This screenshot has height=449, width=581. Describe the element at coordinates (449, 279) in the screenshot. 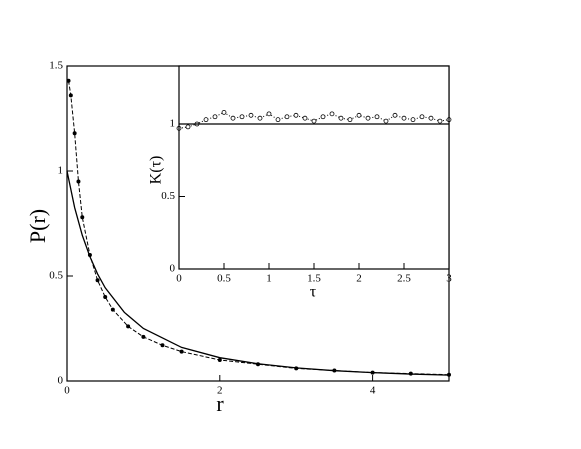

I see `x-tick-label: 3` at that location.